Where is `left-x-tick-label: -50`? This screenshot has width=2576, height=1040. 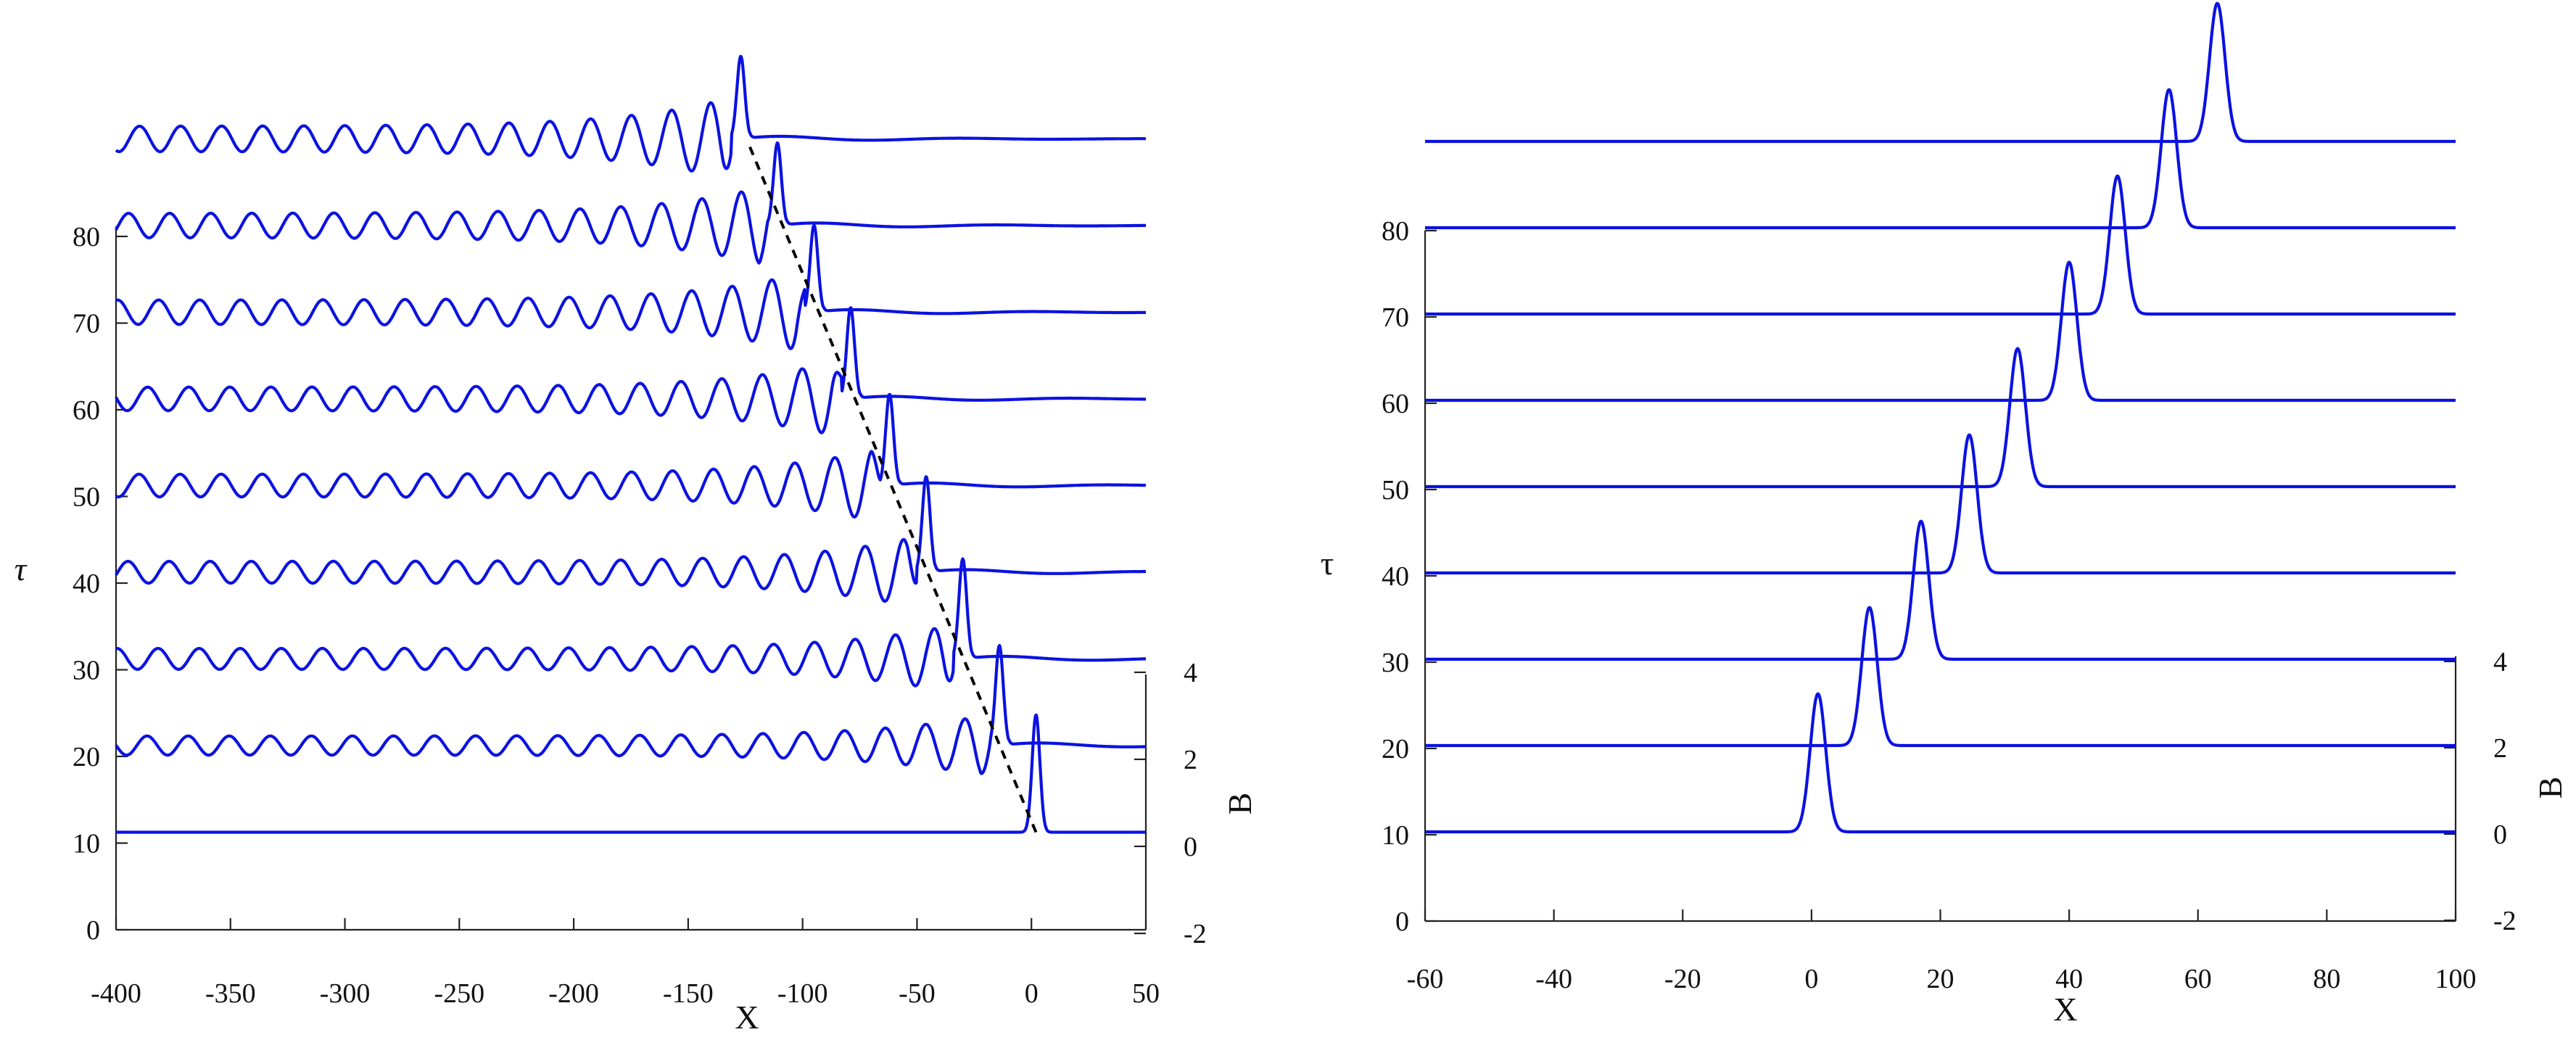
left-x-tick-label: -50 is located at coordinates (917, 993).